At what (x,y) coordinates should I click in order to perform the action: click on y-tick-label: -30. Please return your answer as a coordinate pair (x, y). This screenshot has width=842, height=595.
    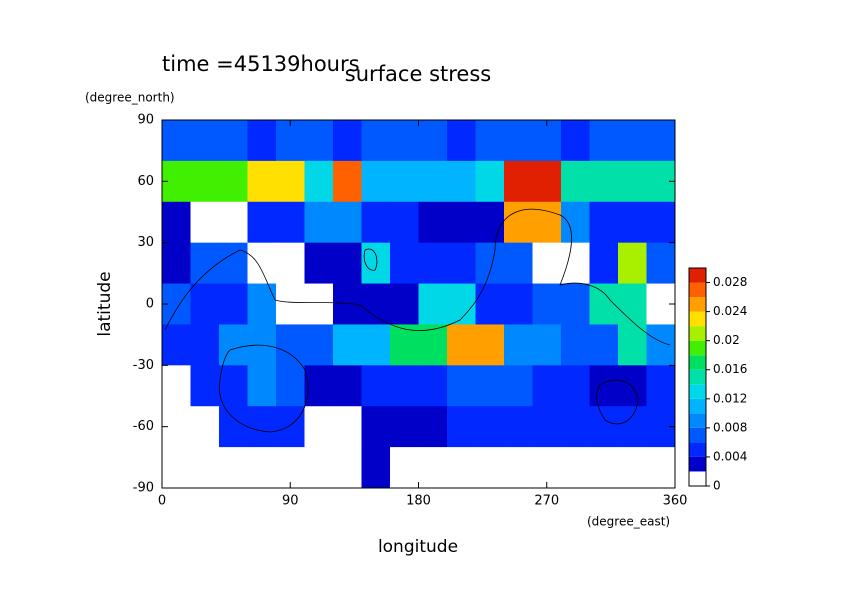
    Looking at the image, I should click on (143, 365).